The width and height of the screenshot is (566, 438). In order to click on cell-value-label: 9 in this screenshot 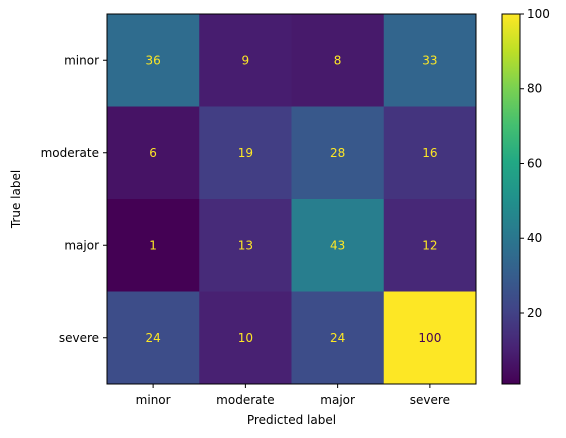, I will do `click(246, 60)`.